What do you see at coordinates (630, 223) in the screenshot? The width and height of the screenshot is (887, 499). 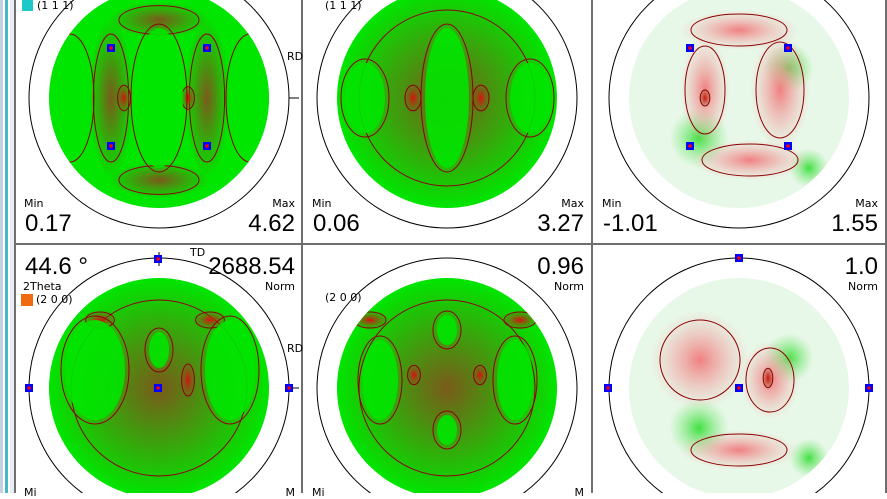 I see `min-value: -1.01` at bounding box center [630, 223].